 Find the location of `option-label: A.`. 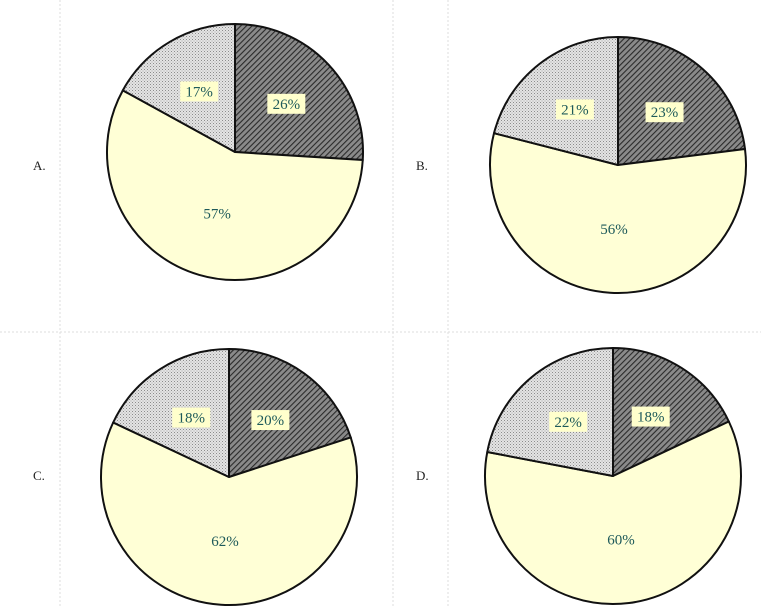

option-label: A. is located at coordinates (39, 165).